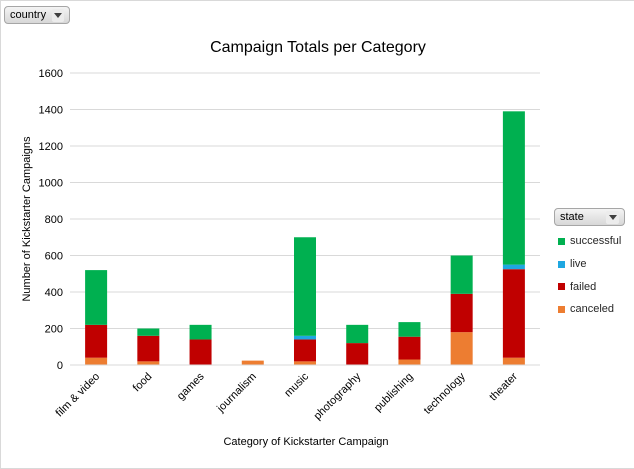 The height and width of the screenshot is (469, 634). I want to click on y-tick-label: 400, so click(54, 293).